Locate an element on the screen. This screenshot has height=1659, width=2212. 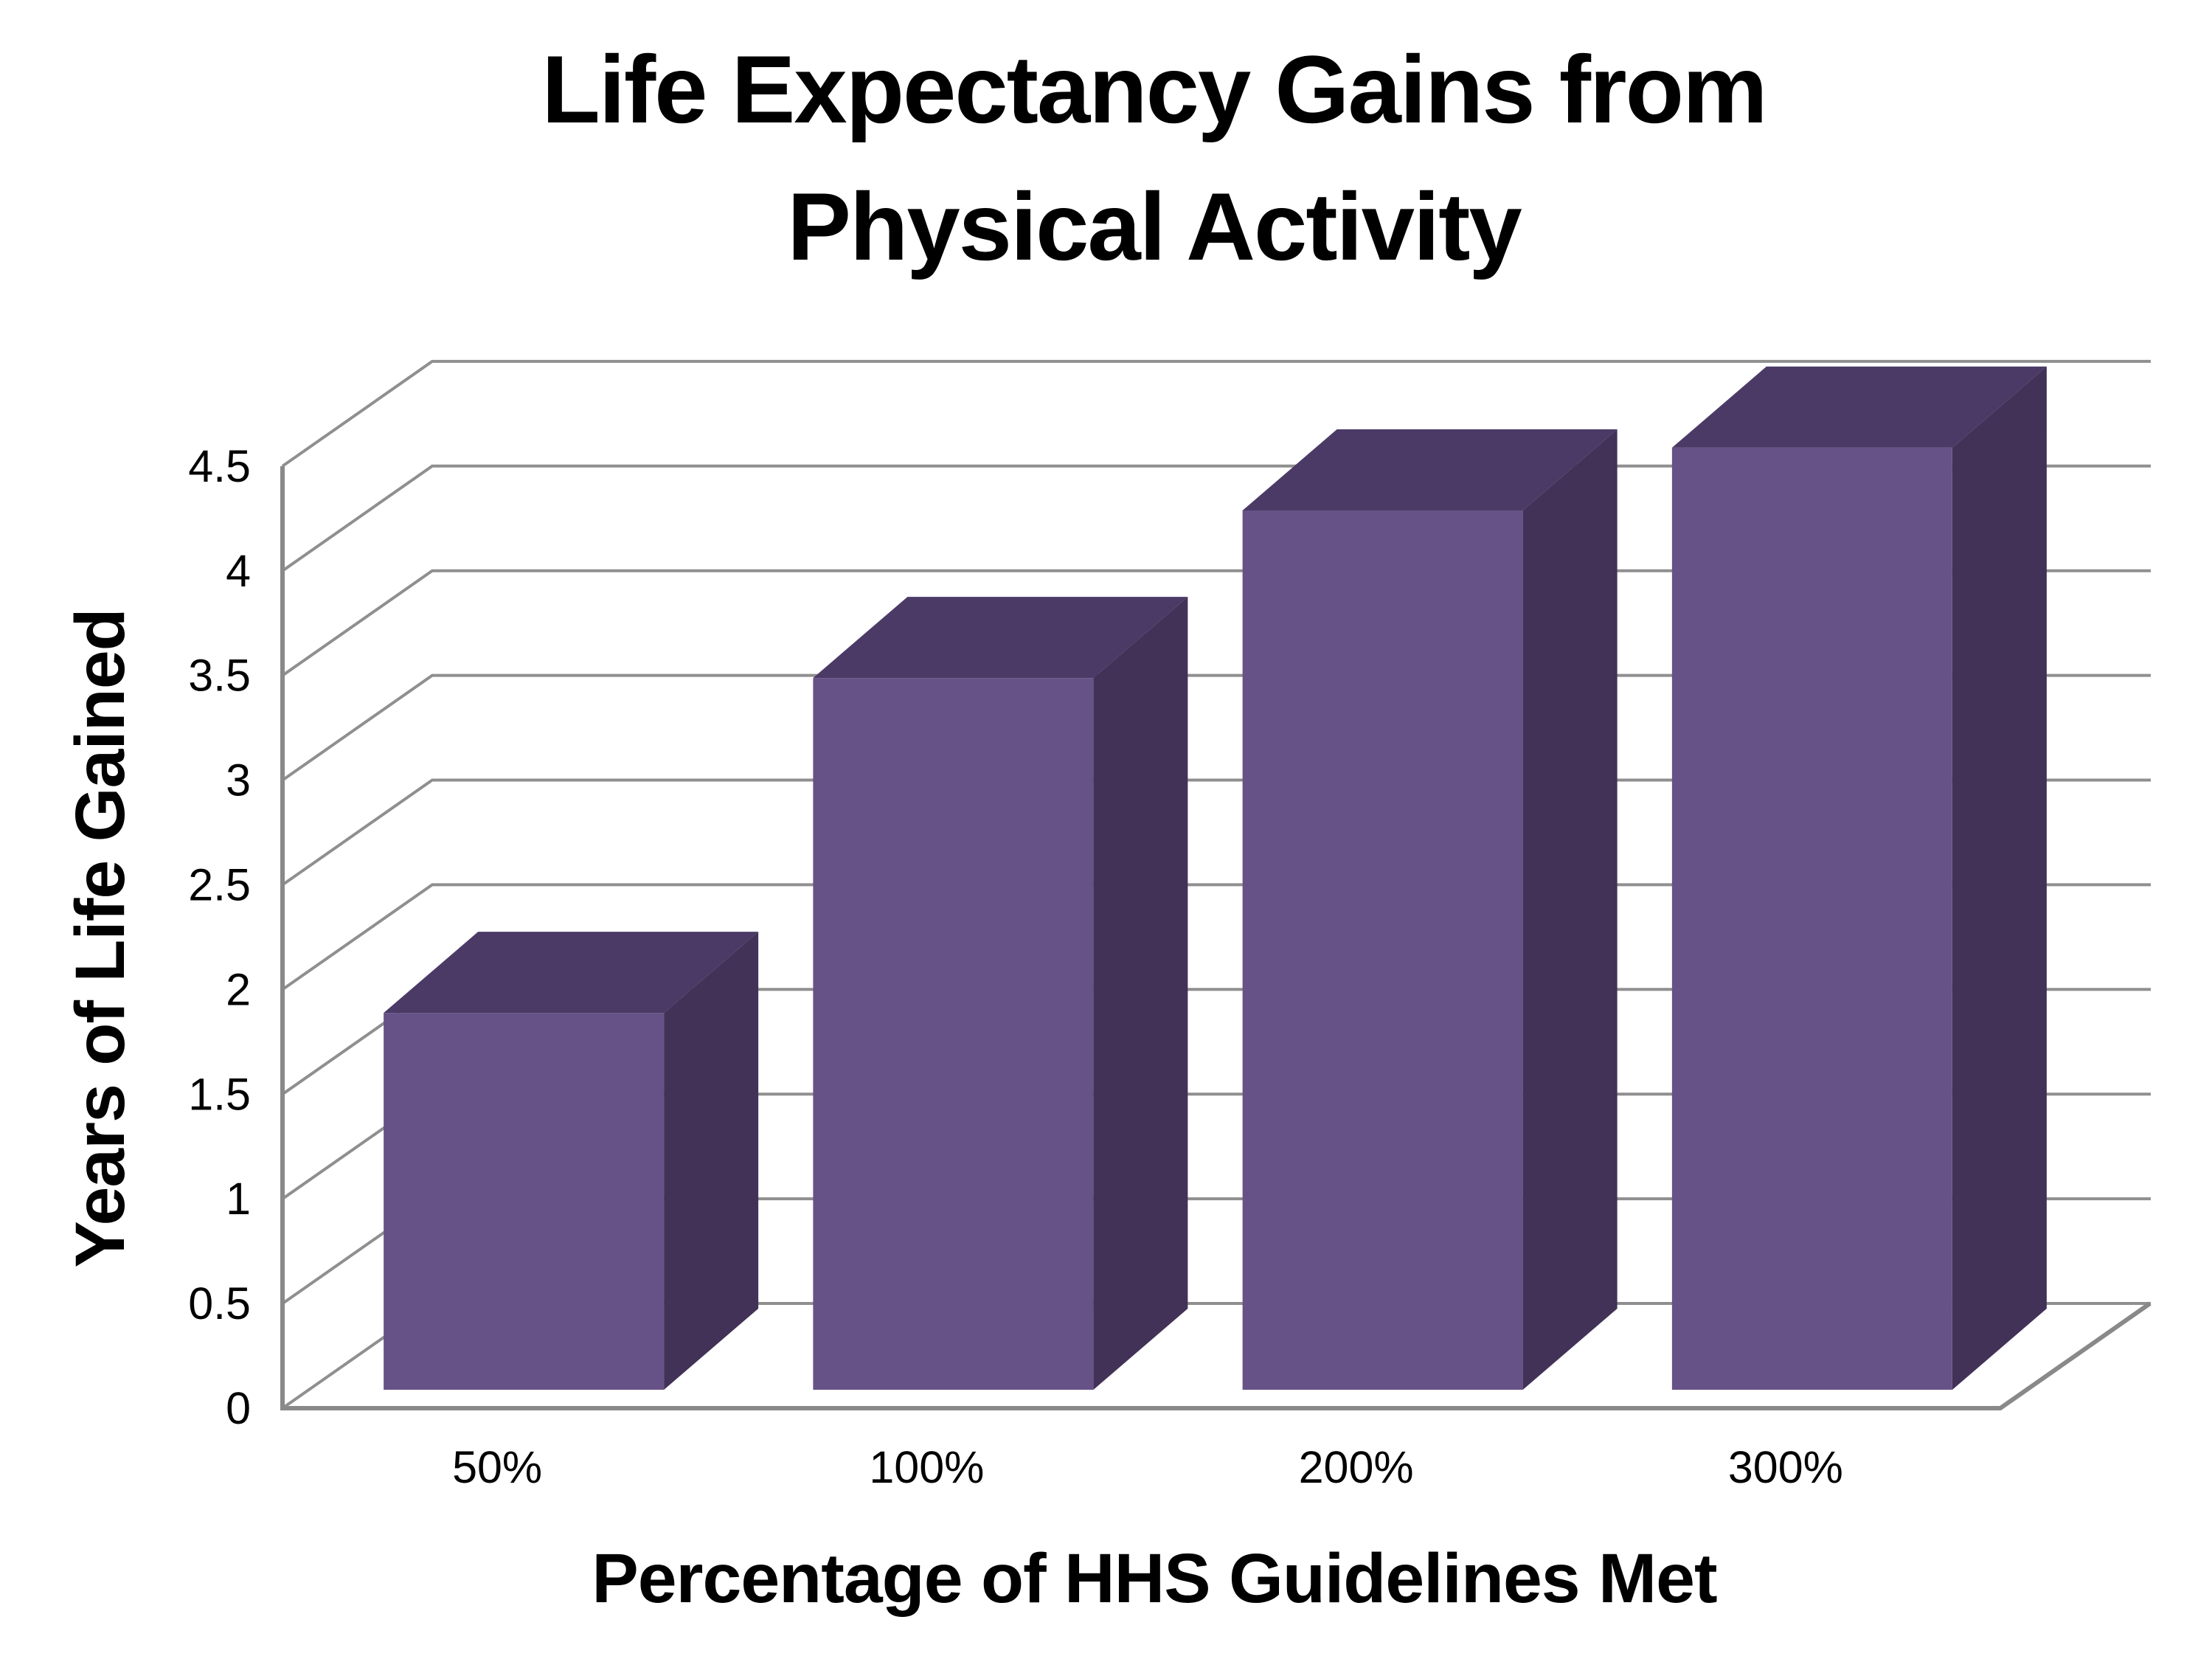
bar-200%-side-face is located at coordinates (1570, 910).